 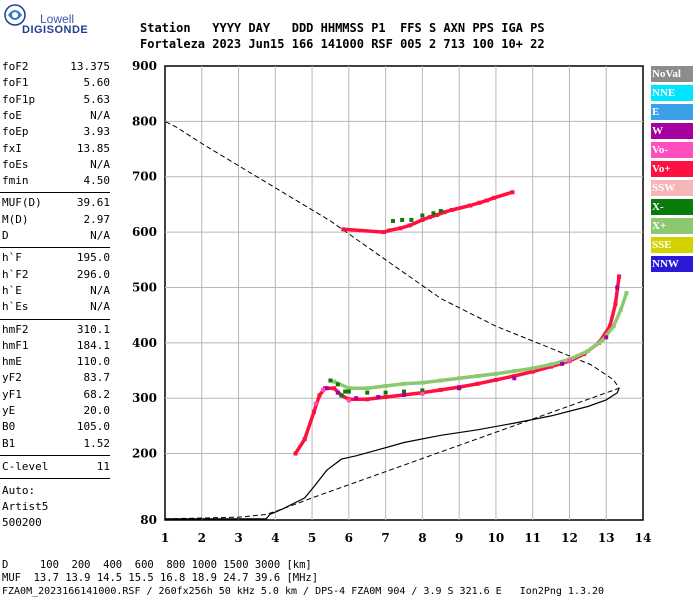 I want to click on param-key: hmE, so click(x=12, y=362).